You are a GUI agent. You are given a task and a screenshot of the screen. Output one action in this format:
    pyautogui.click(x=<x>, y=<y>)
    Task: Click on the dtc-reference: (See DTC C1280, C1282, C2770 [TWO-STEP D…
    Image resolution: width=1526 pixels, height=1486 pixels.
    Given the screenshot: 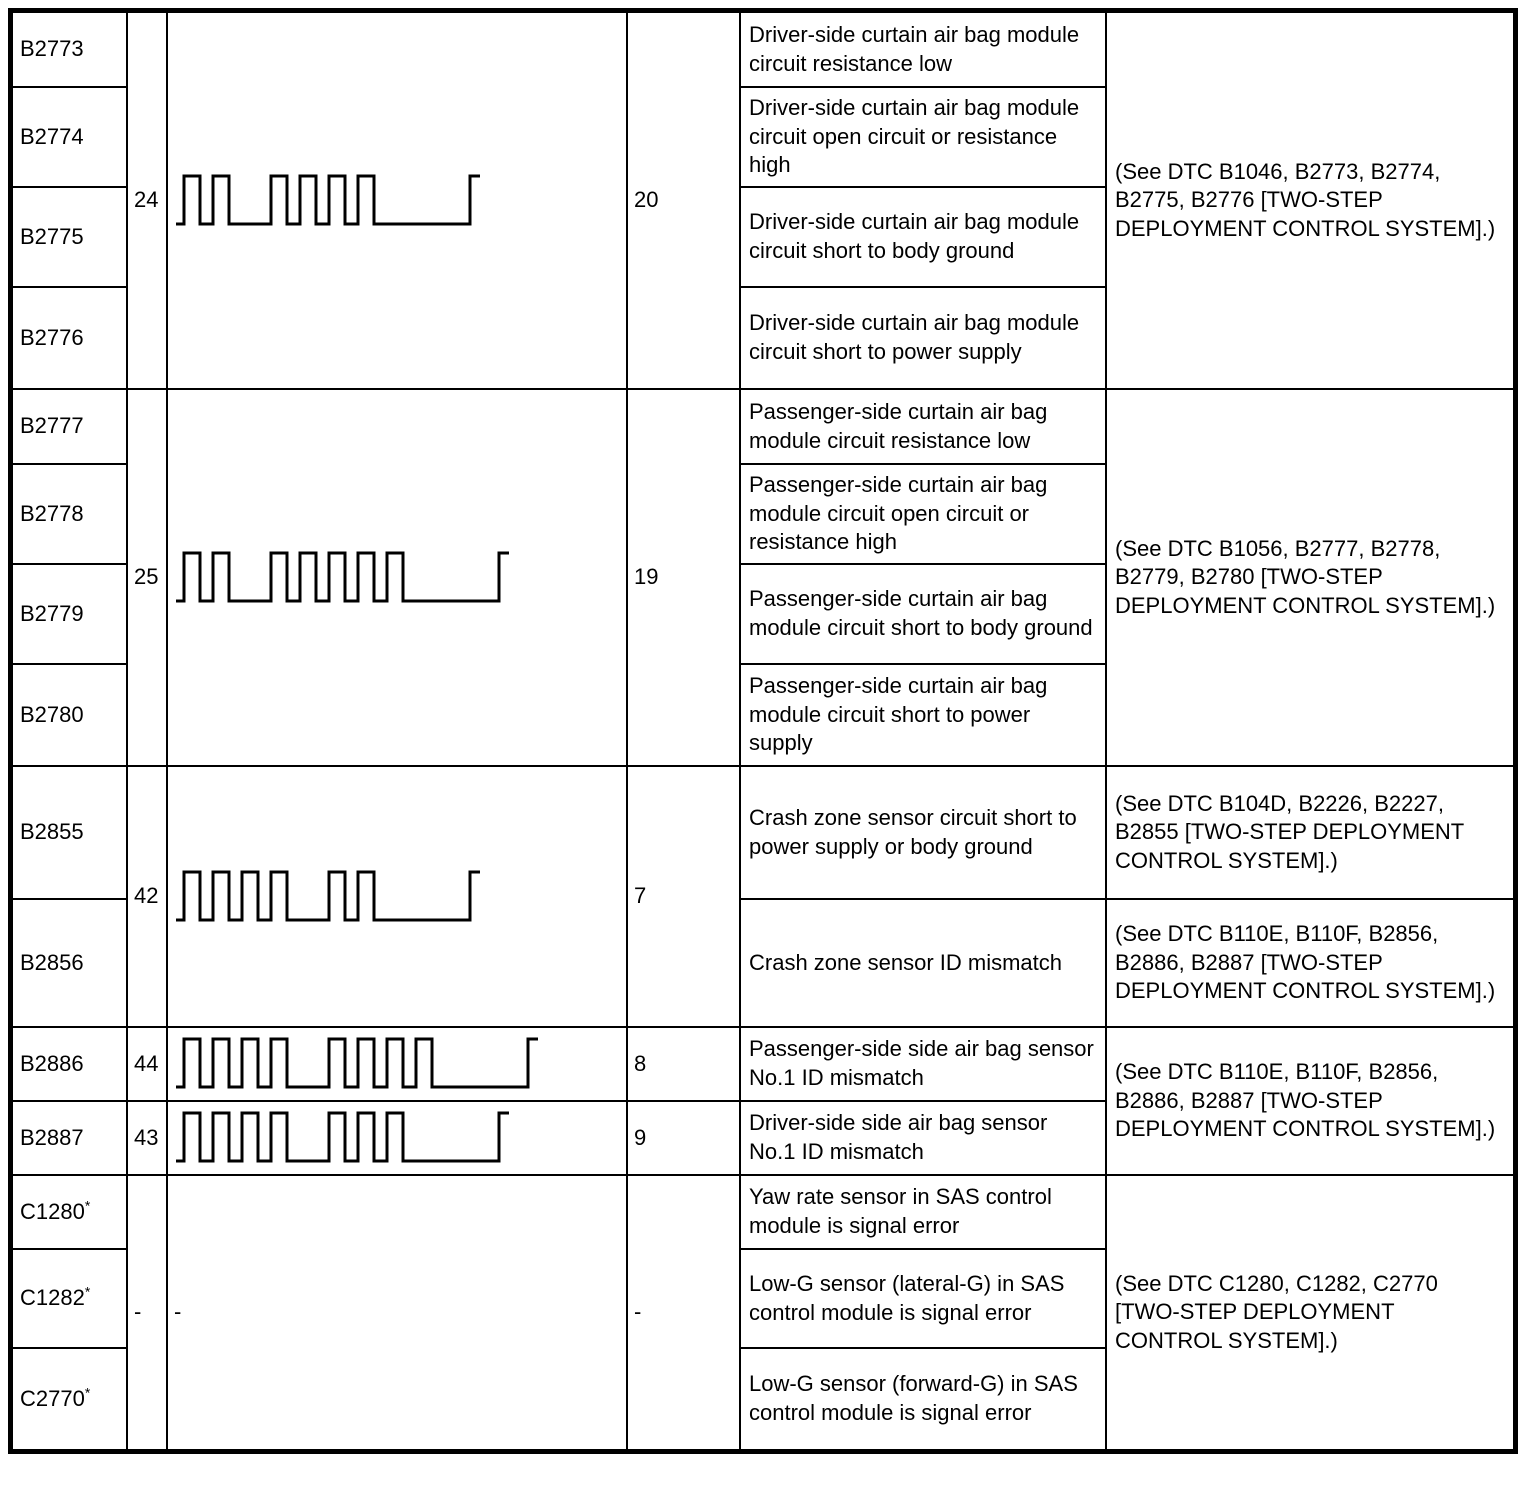 What is the action you would take?
    pyautogui.click(x=1310, y=1312)
    